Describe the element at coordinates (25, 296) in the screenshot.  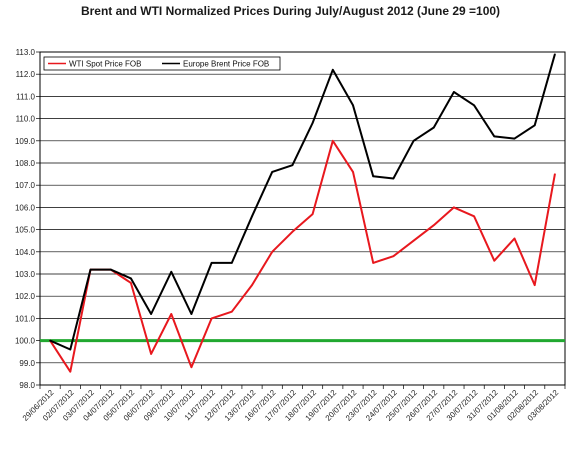
I see `y-tick-label: 102.0` at that location.